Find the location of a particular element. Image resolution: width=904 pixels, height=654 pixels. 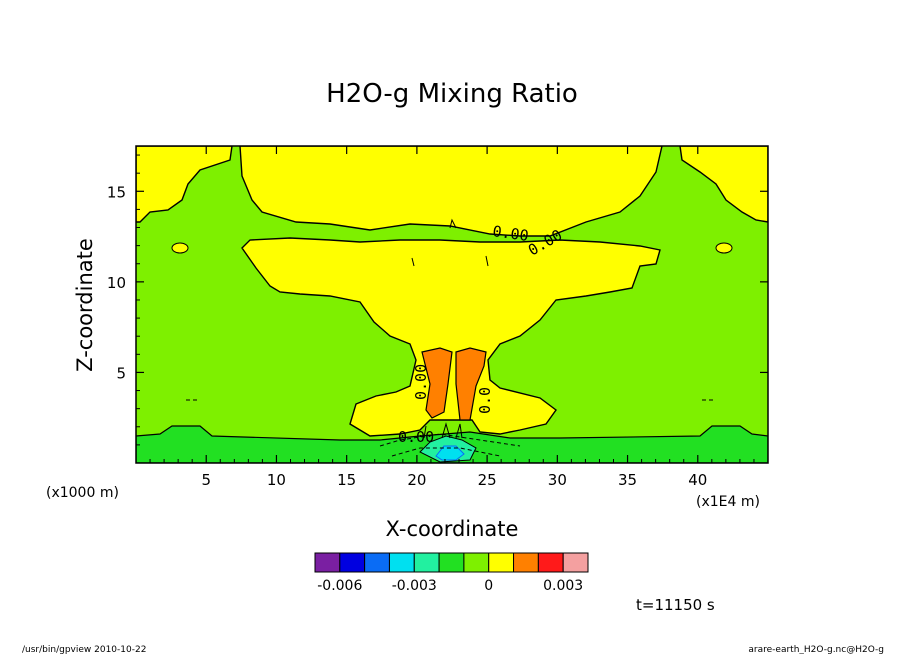

colorbar-tick-label: 0 is located at coordinates (488, 586).